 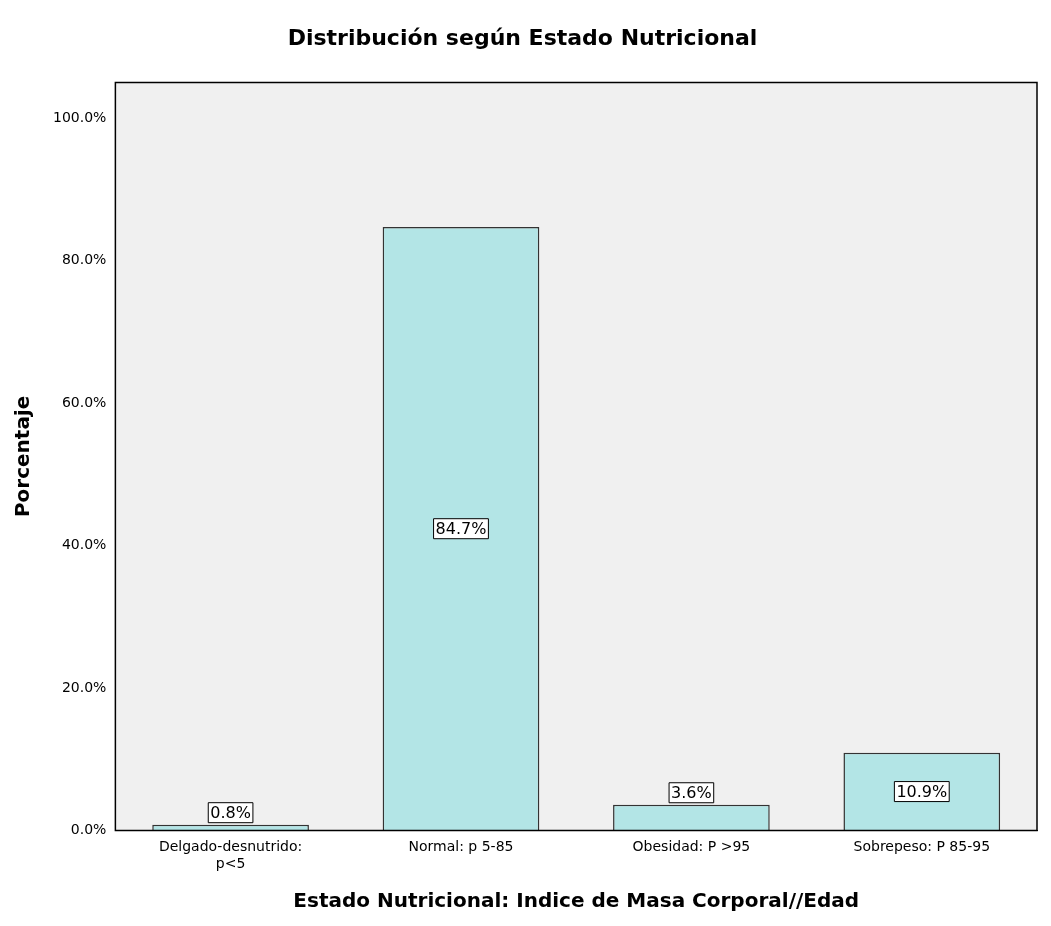 I want to click on y-tick-label: 100.0%, so click(x=79, y=116).